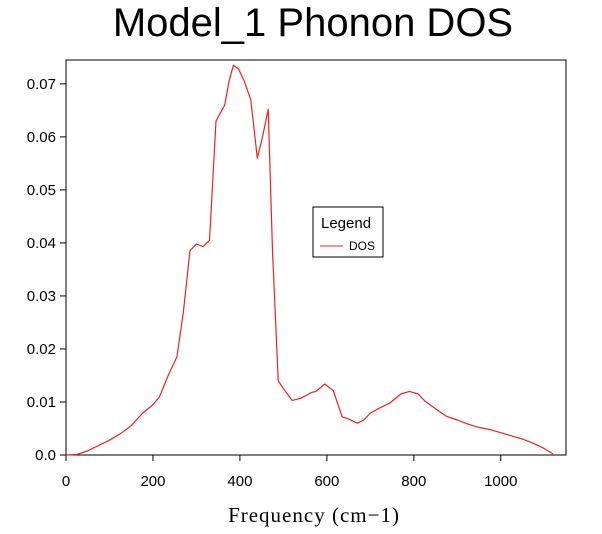  Describe the element at coordinates (289, 472) in the screenshot. I see `x-axis: 0 200 400 600 800 1000` at that location.